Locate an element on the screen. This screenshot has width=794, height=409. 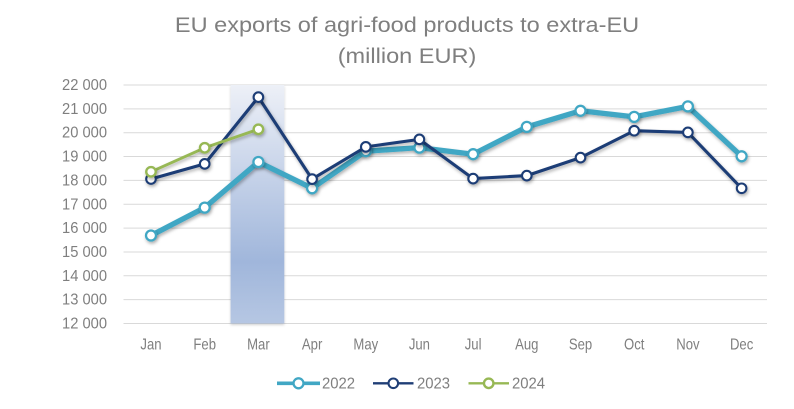
svg-text: 2022 is located at coordinates (338, 384).